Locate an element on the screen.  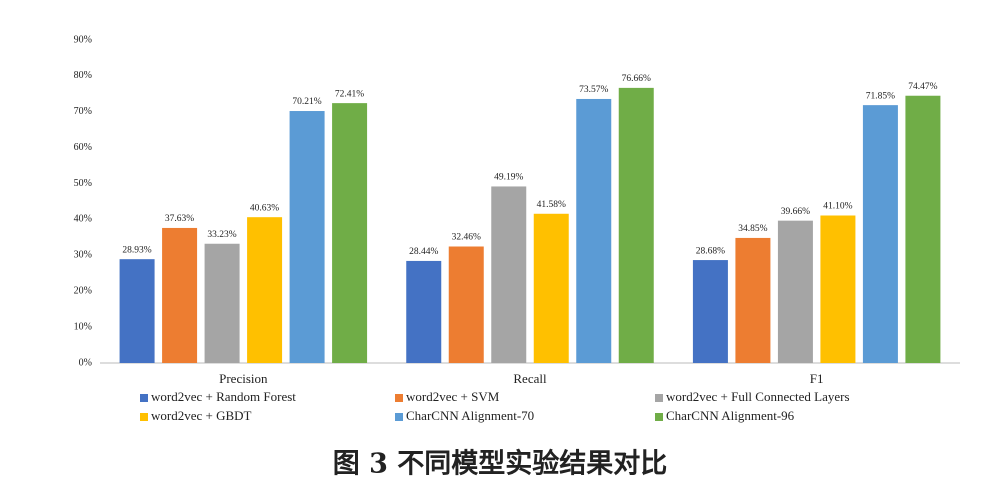
value-label: 40.63% is located at coordinates (264, 208).